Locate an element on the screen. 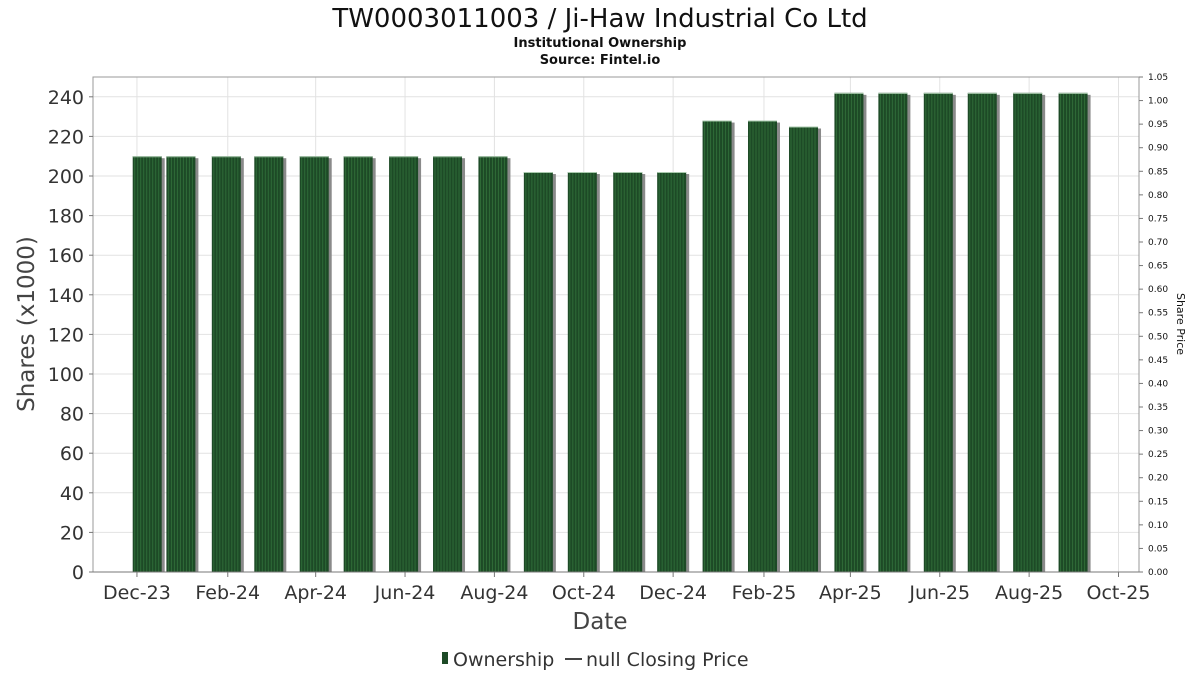 Image resolution: width=1200 pixels, height=675 pixels. x-tick-label: Apr-24 is located at coordinates (315, 593).